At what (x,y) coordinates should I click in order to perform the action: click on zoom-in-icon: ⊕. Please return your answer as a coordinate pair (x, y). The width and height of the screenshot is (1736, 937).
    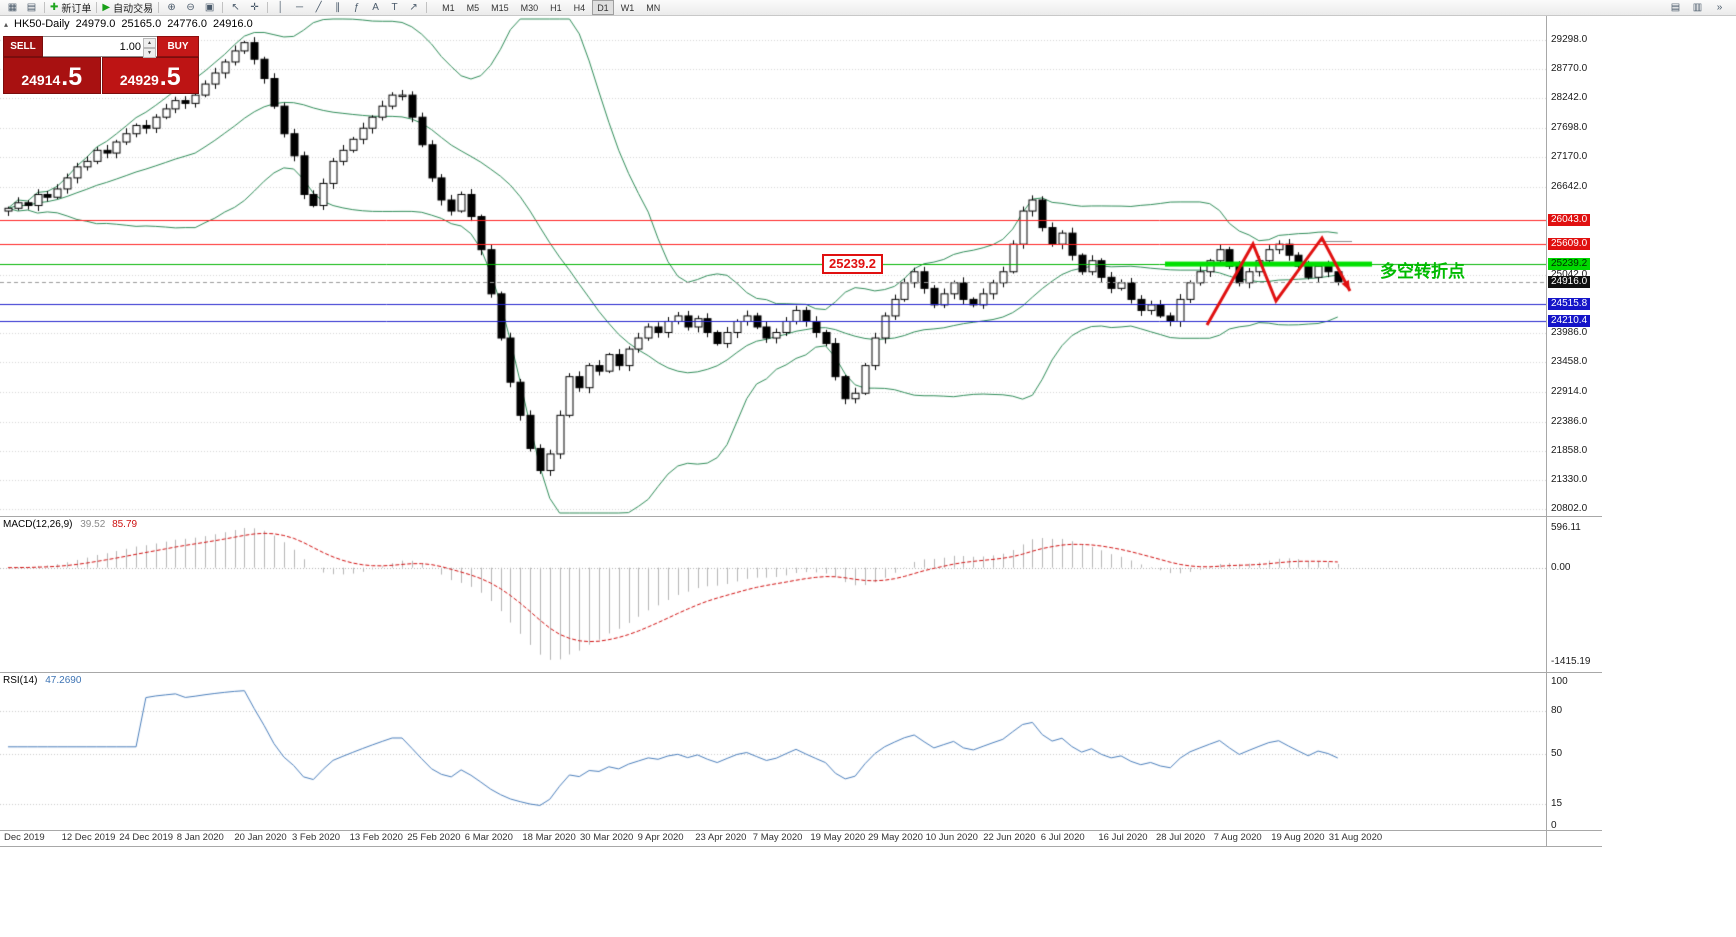
    Looking at the image, I should click on (171, 7).